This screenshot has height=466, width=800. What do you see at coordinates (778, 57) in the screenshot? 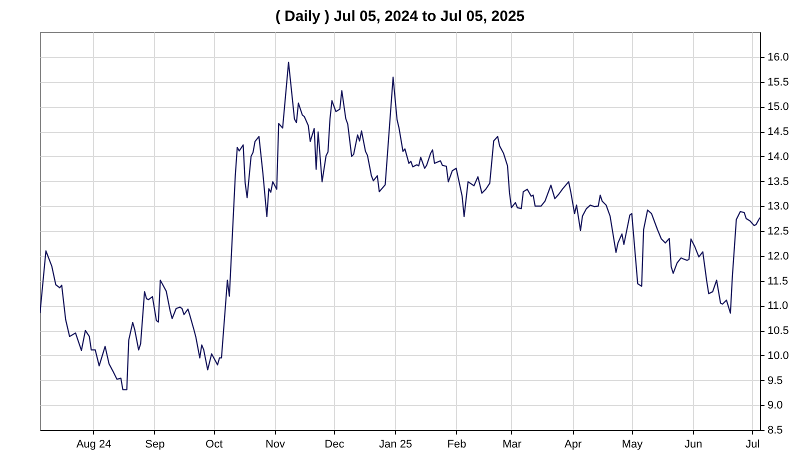
I see `y-tick-label: 16.0` at bounding box center [778, 57].